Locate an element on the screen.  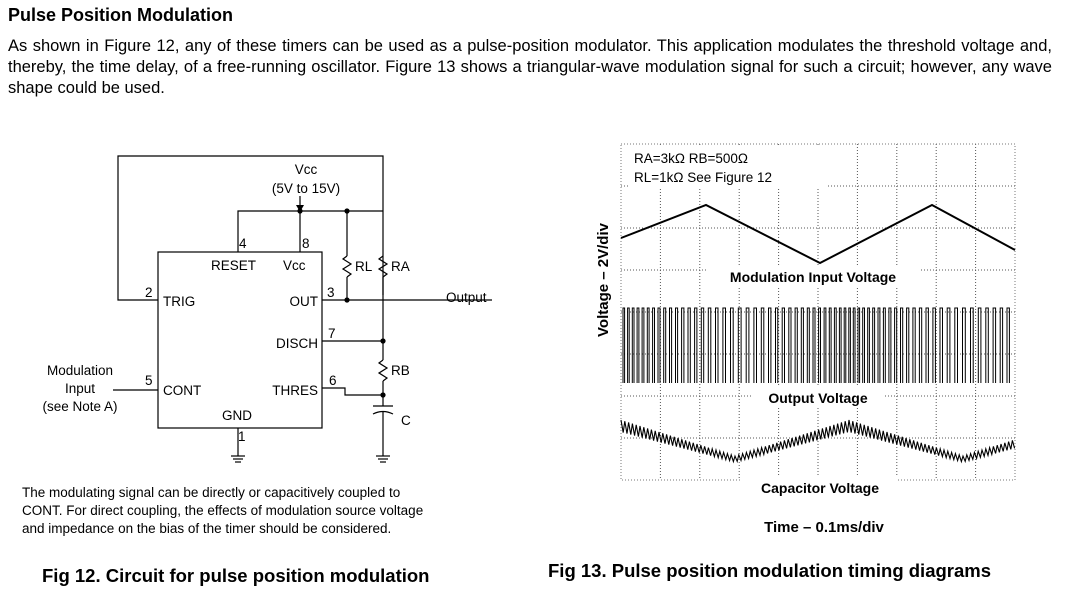
pin-1: 1 is located at coordinates (242, 436).